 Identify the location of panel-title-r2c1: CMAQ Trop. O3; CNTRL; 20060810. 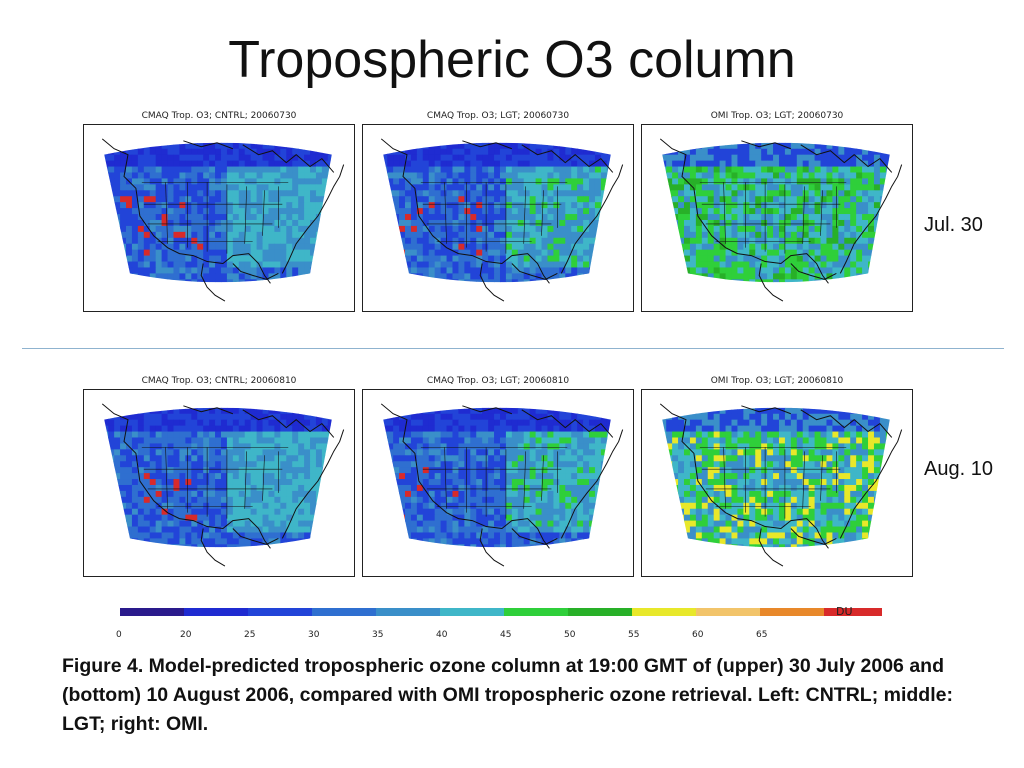
(219, 381).